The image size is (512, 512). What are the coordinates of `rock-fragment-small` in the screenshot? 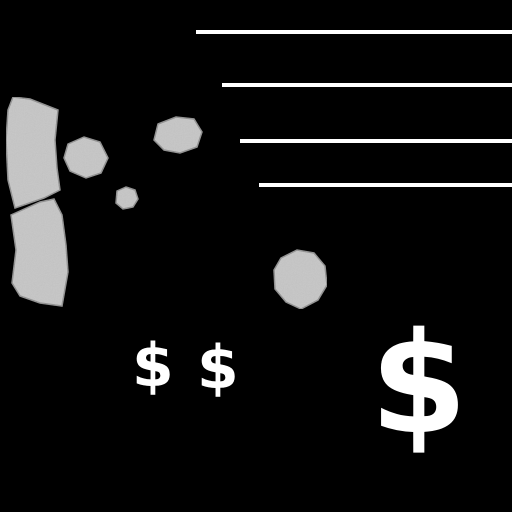 It's located at (127, 198).